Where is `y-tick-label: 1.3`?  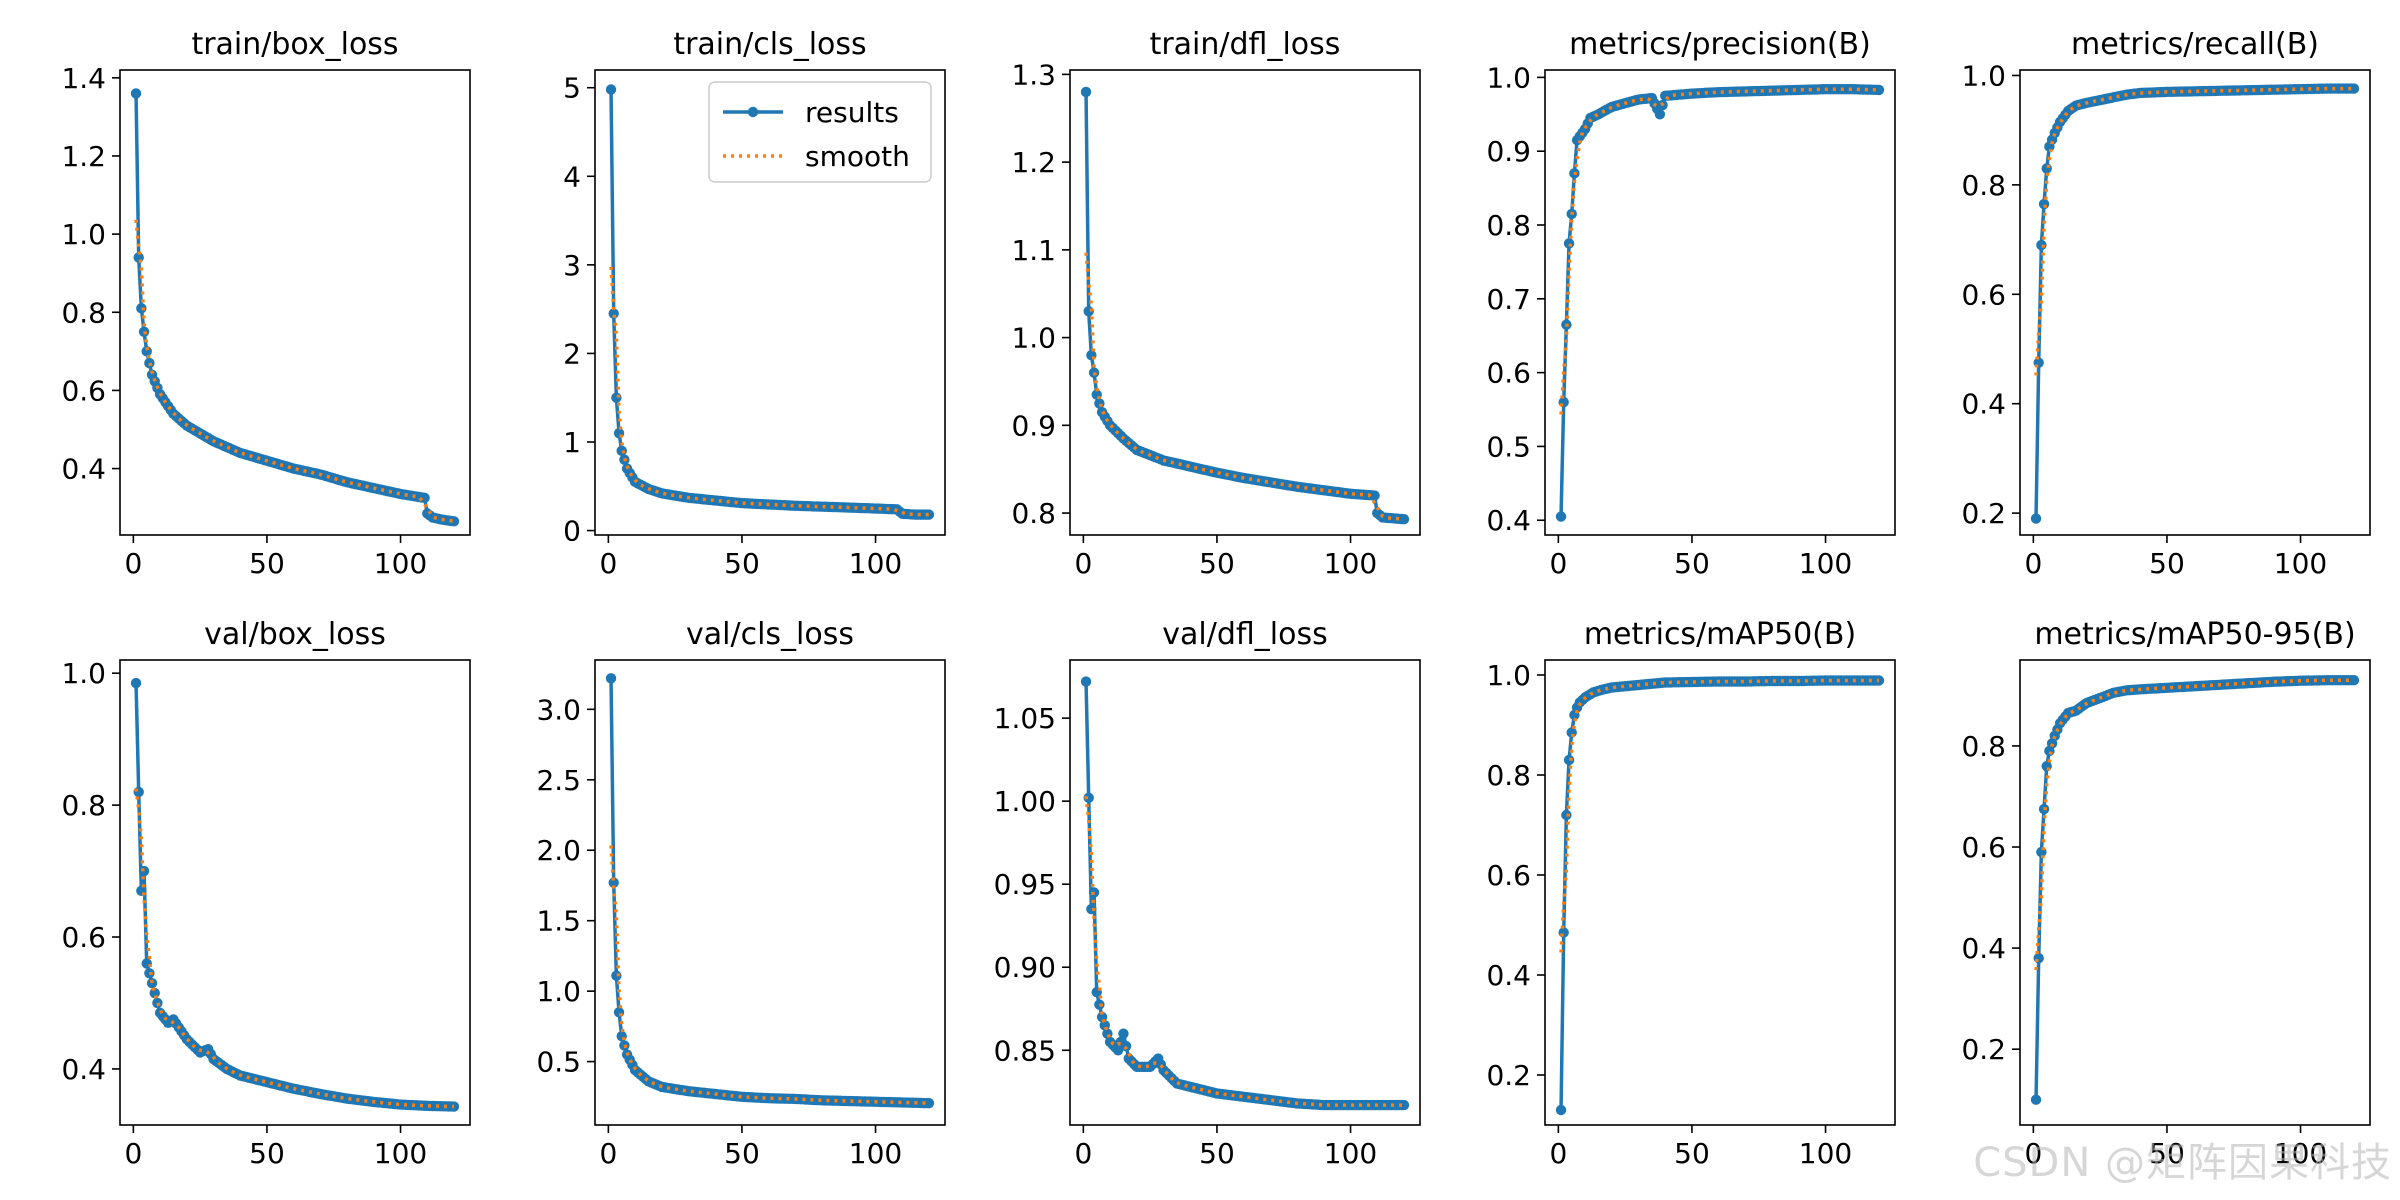 y-tick-label: 1.3 is located at coordinates (1033, 74).